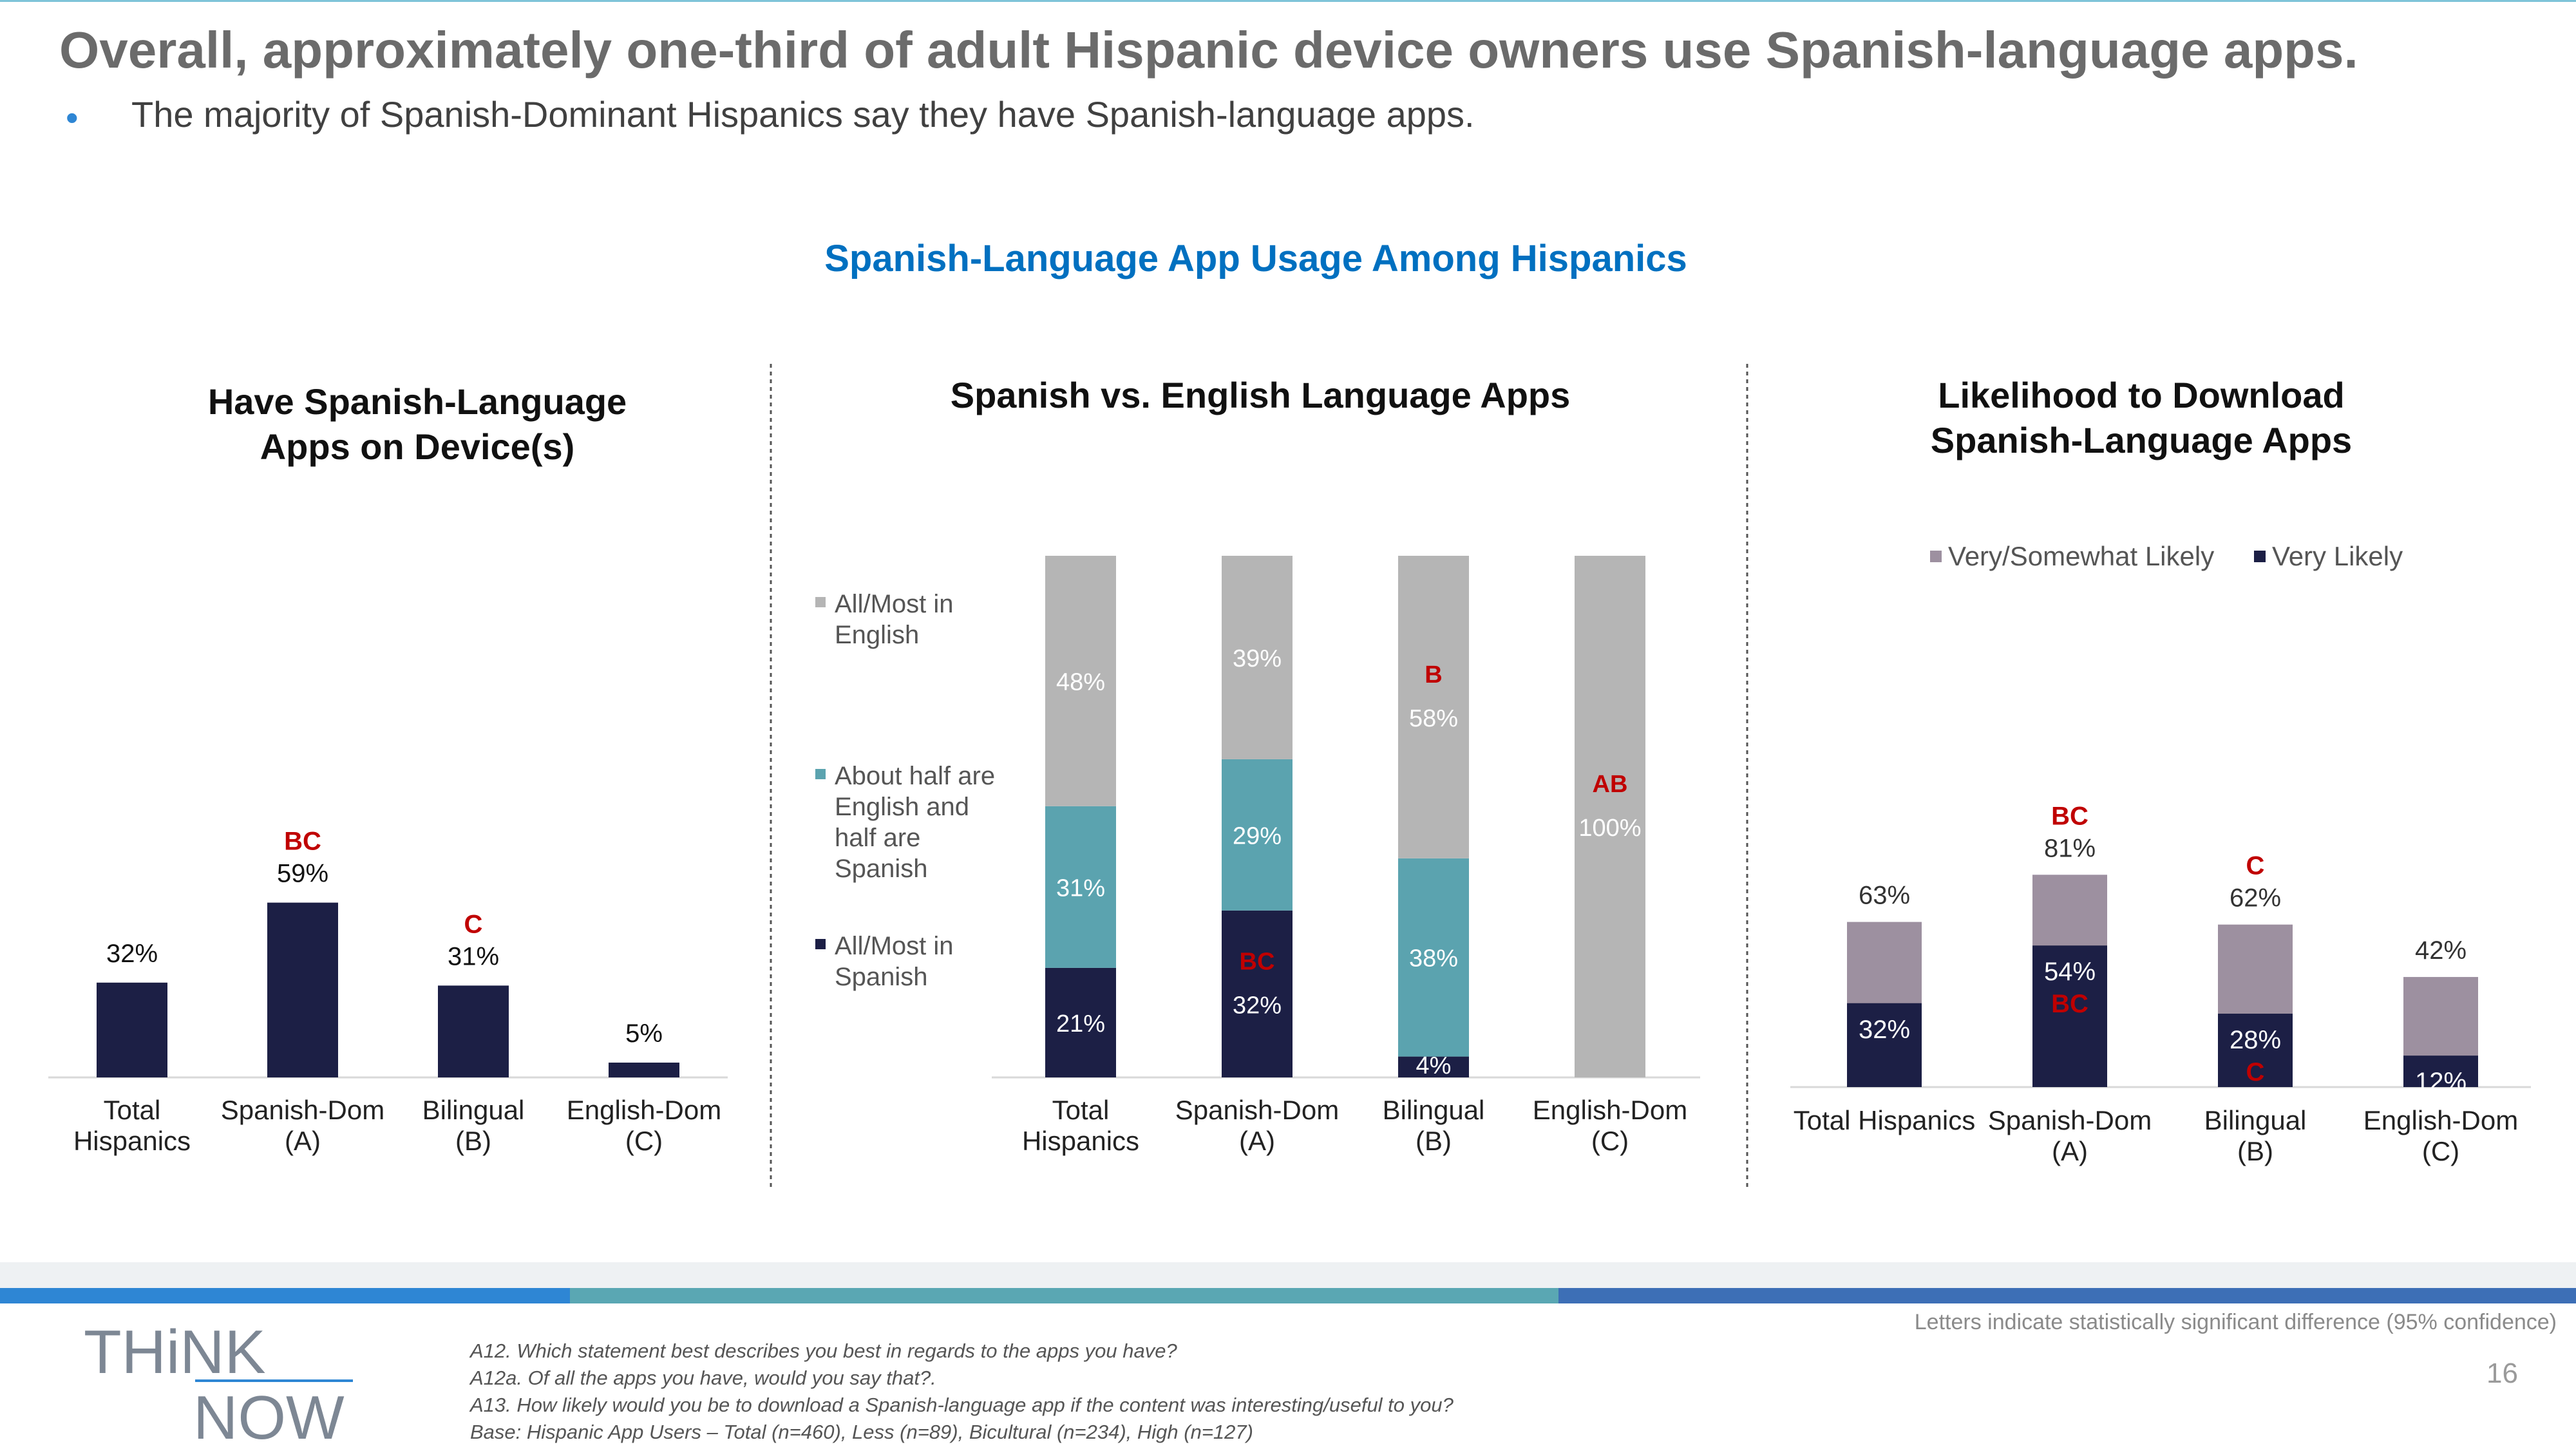  What do you see at coordinates (877, 635) in the screenshot?
I see `c2-legend-text-2-1: English` at bounding box center [877, 635].